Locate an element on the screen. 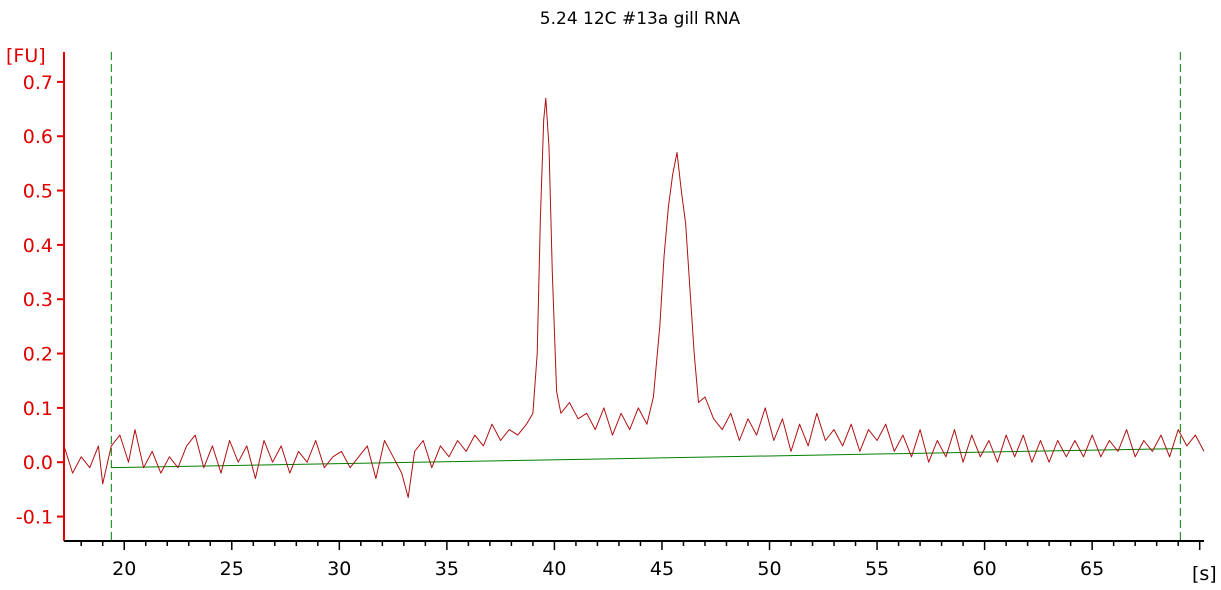 This screenshot has width=1221, height=590. x-tick-label: 50 is located at coordinates (769, 569).